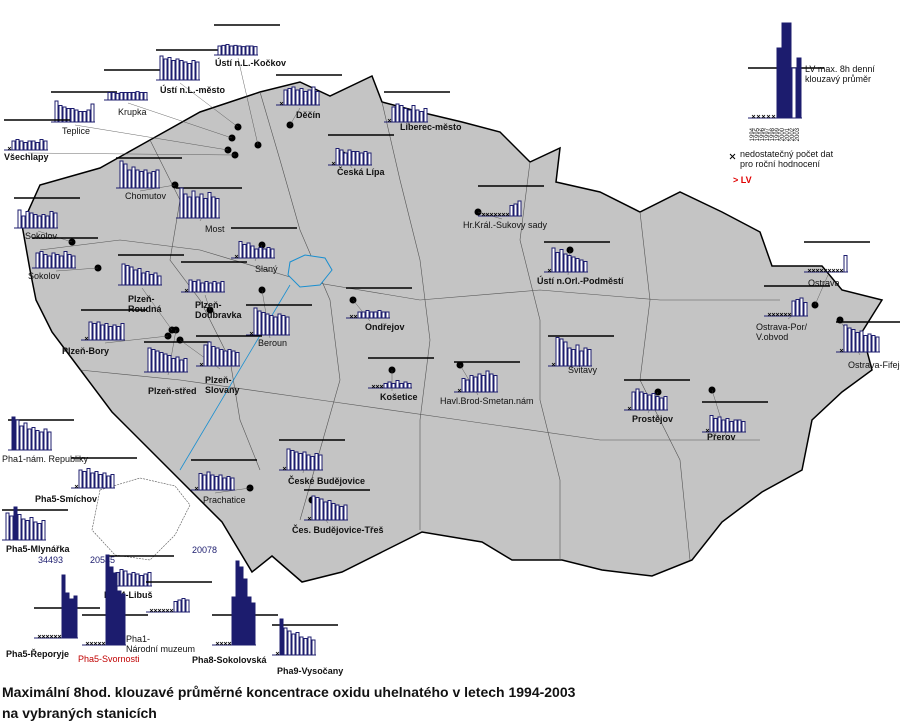 The width and height of the screenshot is (900, 727). I want to click on prague-inset, so click(141, 519).